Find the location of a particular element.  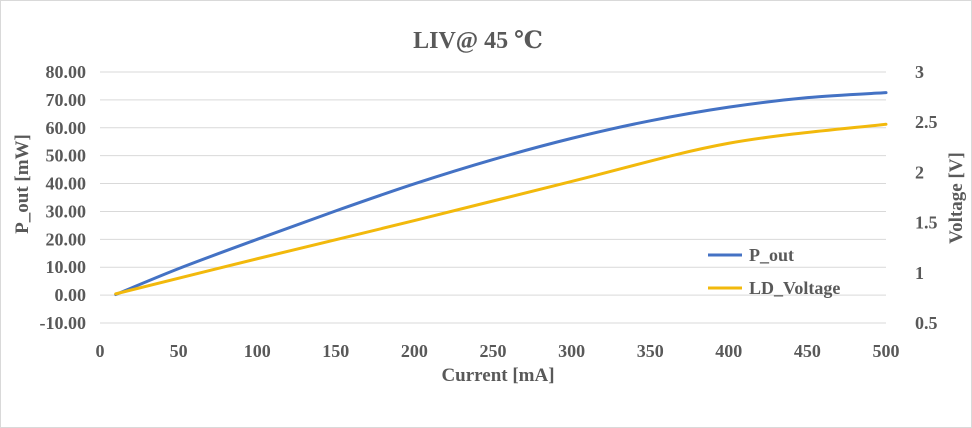

right-y-axis-label: Voltage [V] is located at coordinates (956, 198).